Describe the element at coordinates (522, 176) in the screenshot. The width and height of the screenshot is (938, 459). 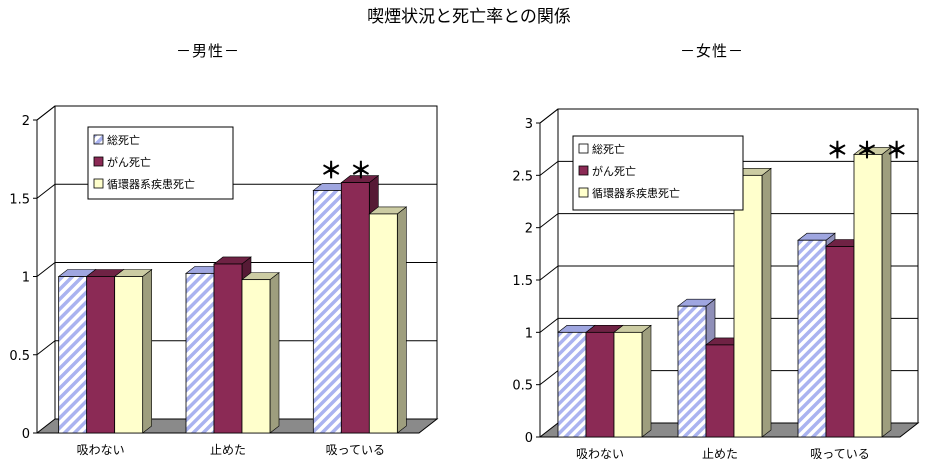
I see `y-tick-label: 2.5` at that location.